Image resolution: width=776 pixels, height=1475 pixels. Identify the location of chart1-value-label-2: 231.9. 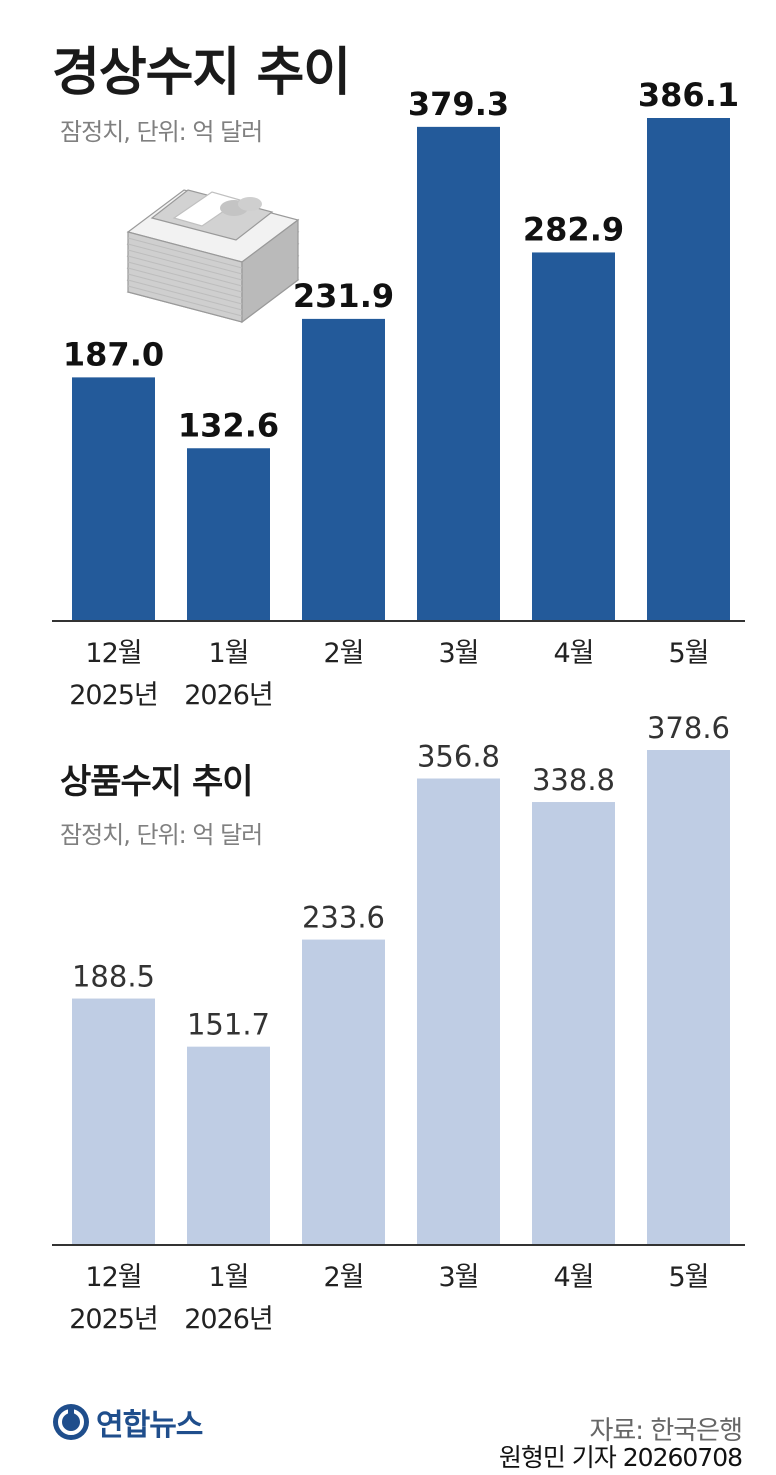
(343, 296).